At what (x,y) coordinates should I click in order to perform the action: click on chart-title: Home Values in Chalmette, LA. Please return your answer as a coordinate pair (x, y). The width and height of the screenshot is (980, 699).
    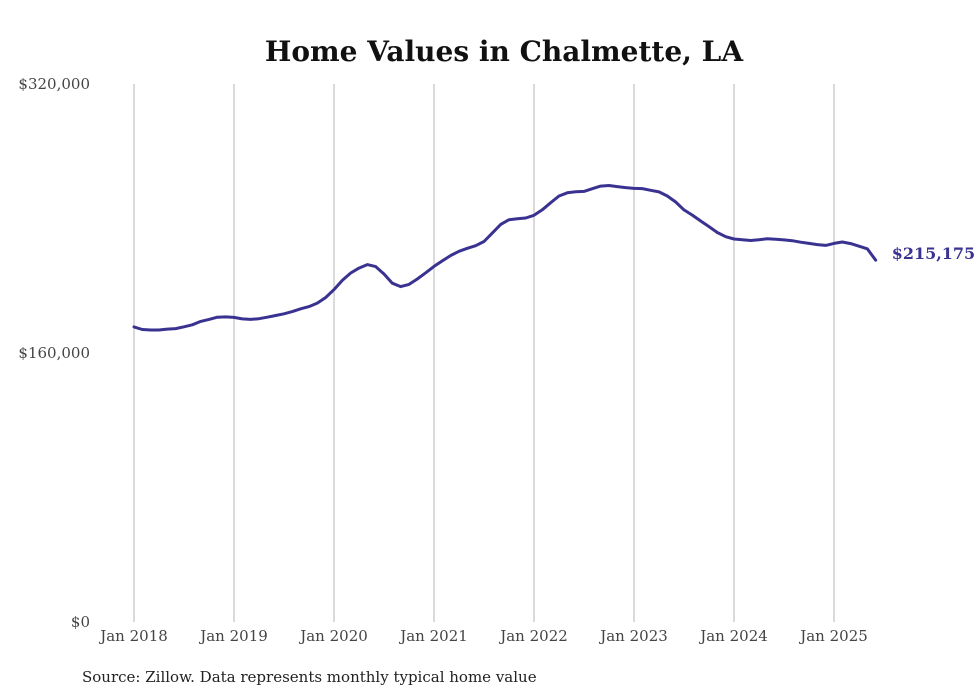
    Looking at the image, I should click on (504, 51).